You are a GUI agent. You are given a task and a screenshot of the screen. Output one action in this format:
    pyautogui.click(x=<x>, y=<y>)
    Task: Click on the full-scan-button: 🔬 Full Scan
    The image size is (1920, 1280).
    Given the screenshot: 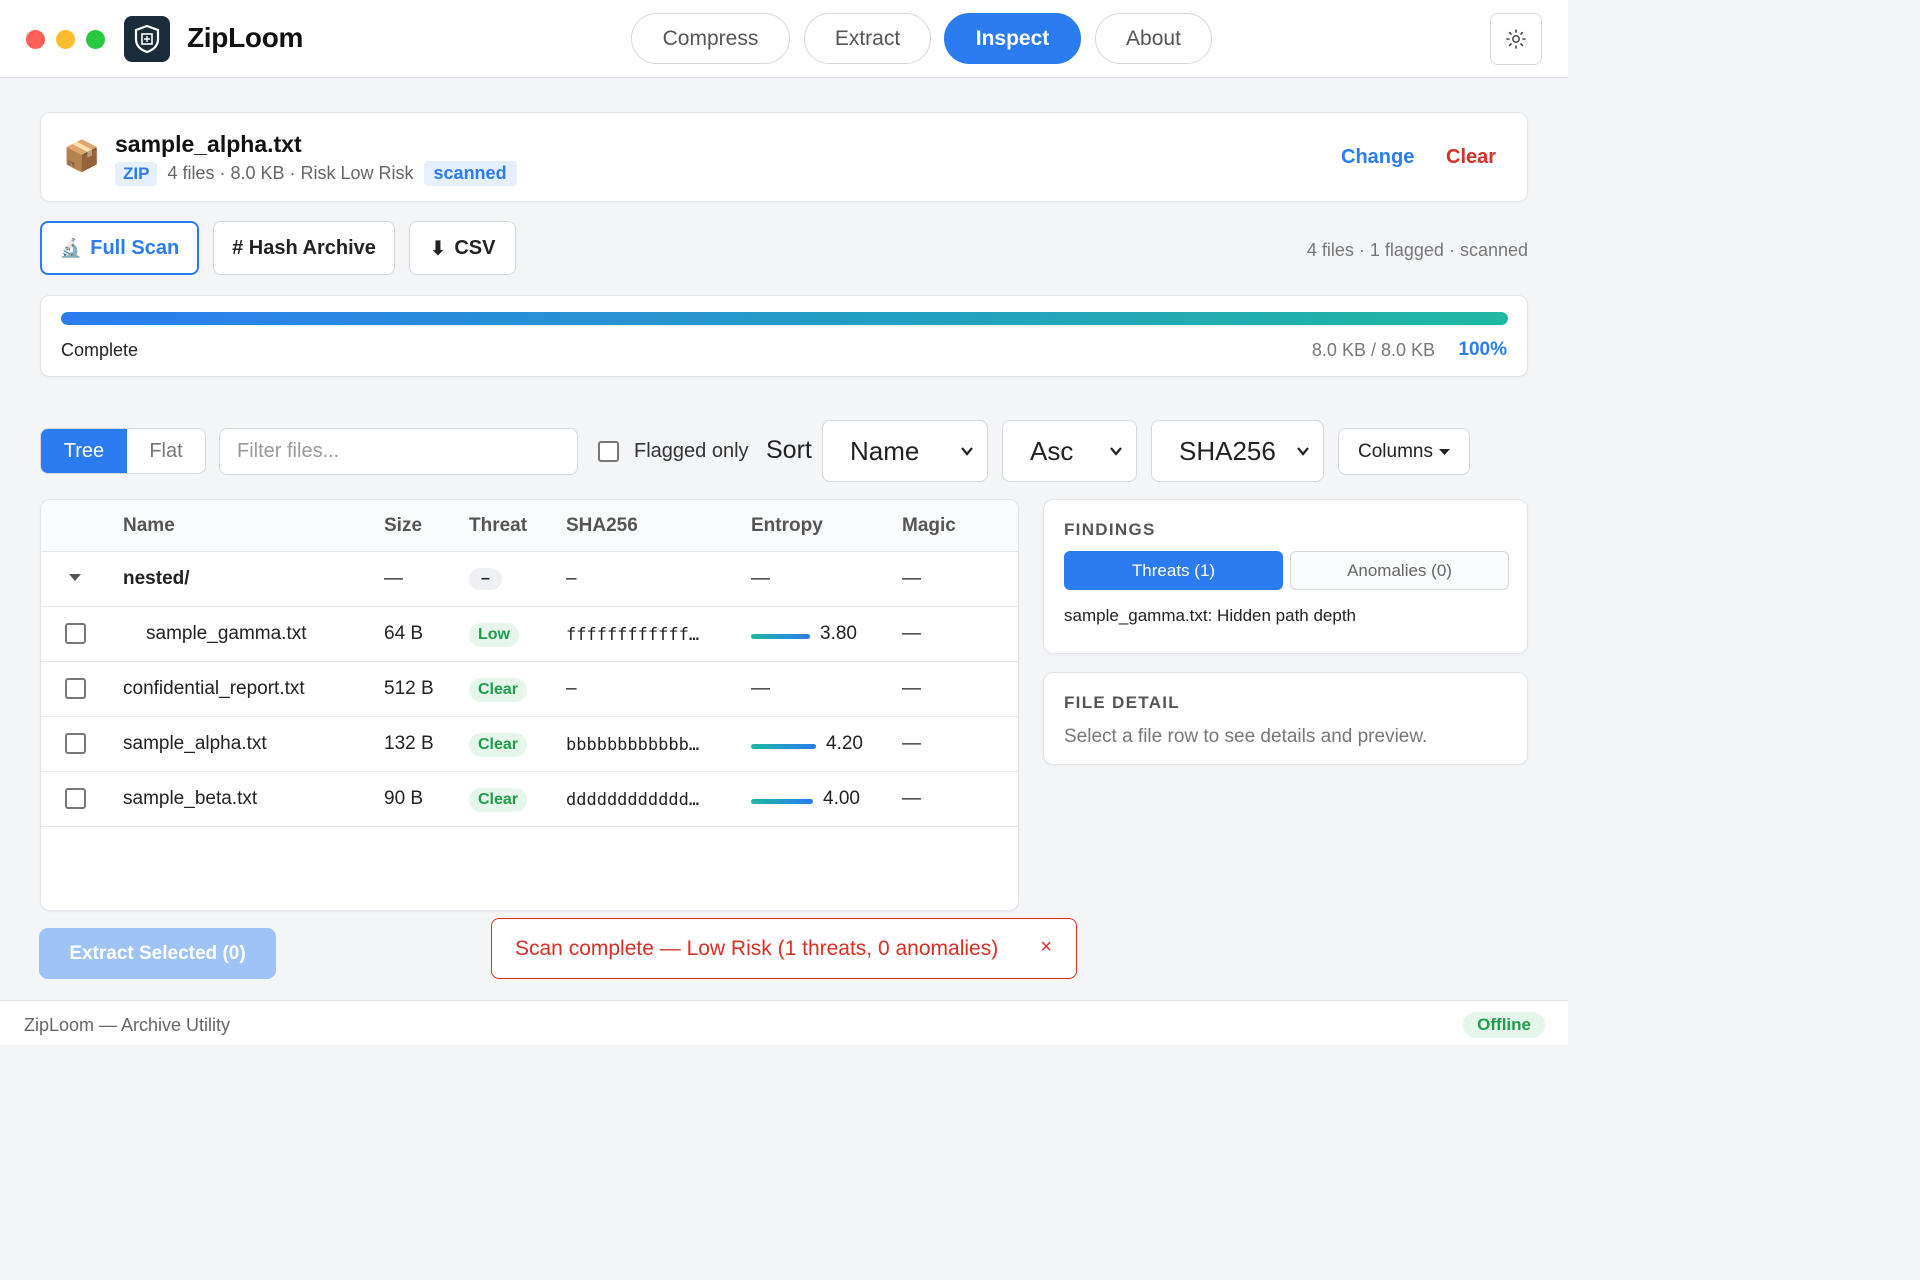 What is the action you would take?
    pyautogui.click(x=119, y=248)
    